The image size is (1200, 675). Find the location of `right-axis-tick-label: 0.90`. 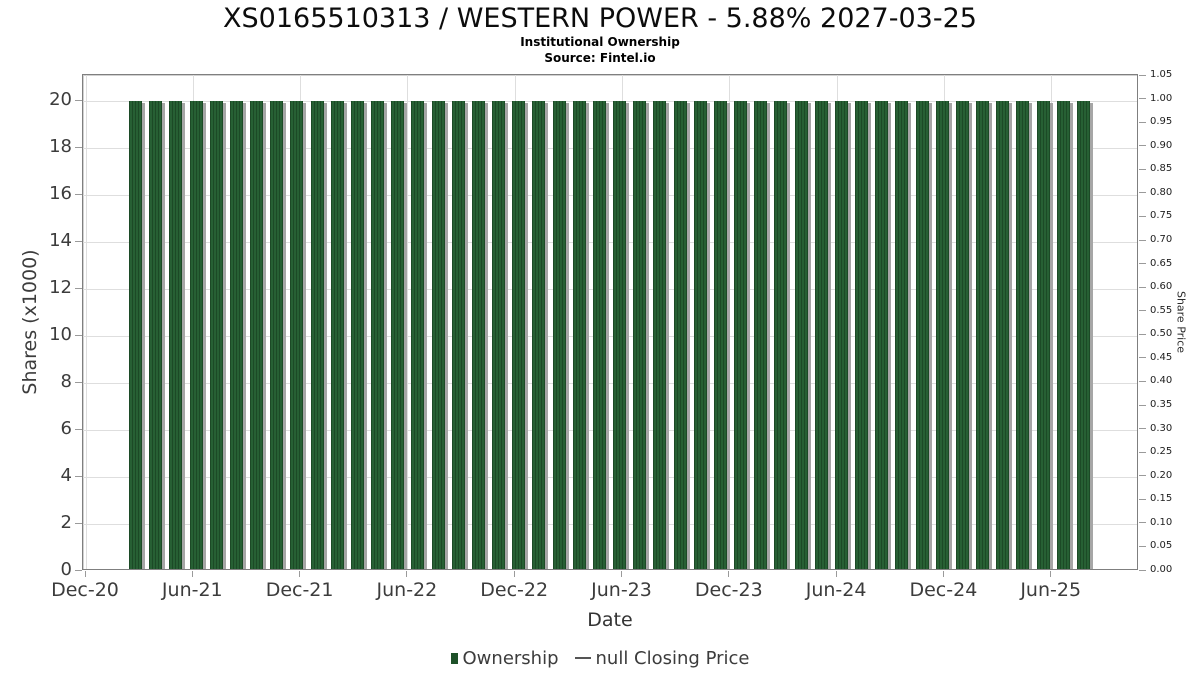

right-axis-tick-label: 0.90 is located at coordinates (1161, 145).